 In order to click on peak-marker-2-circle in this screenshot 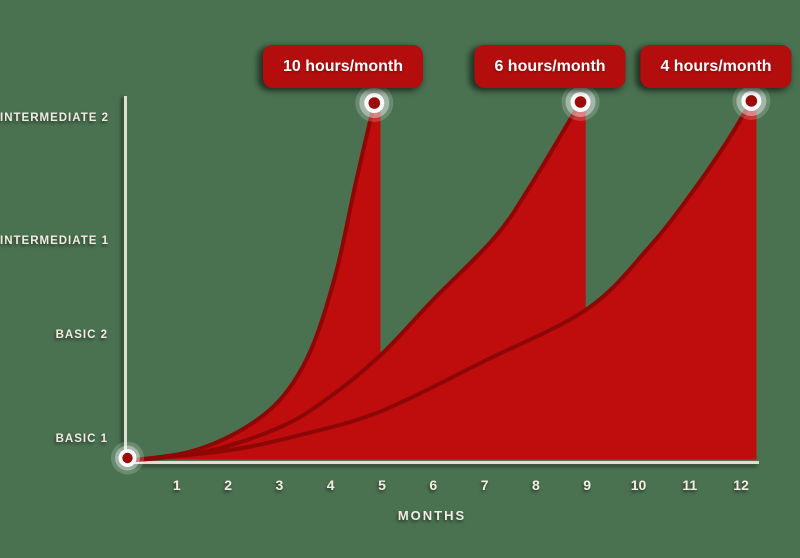, I will do `click(580, 102)`.